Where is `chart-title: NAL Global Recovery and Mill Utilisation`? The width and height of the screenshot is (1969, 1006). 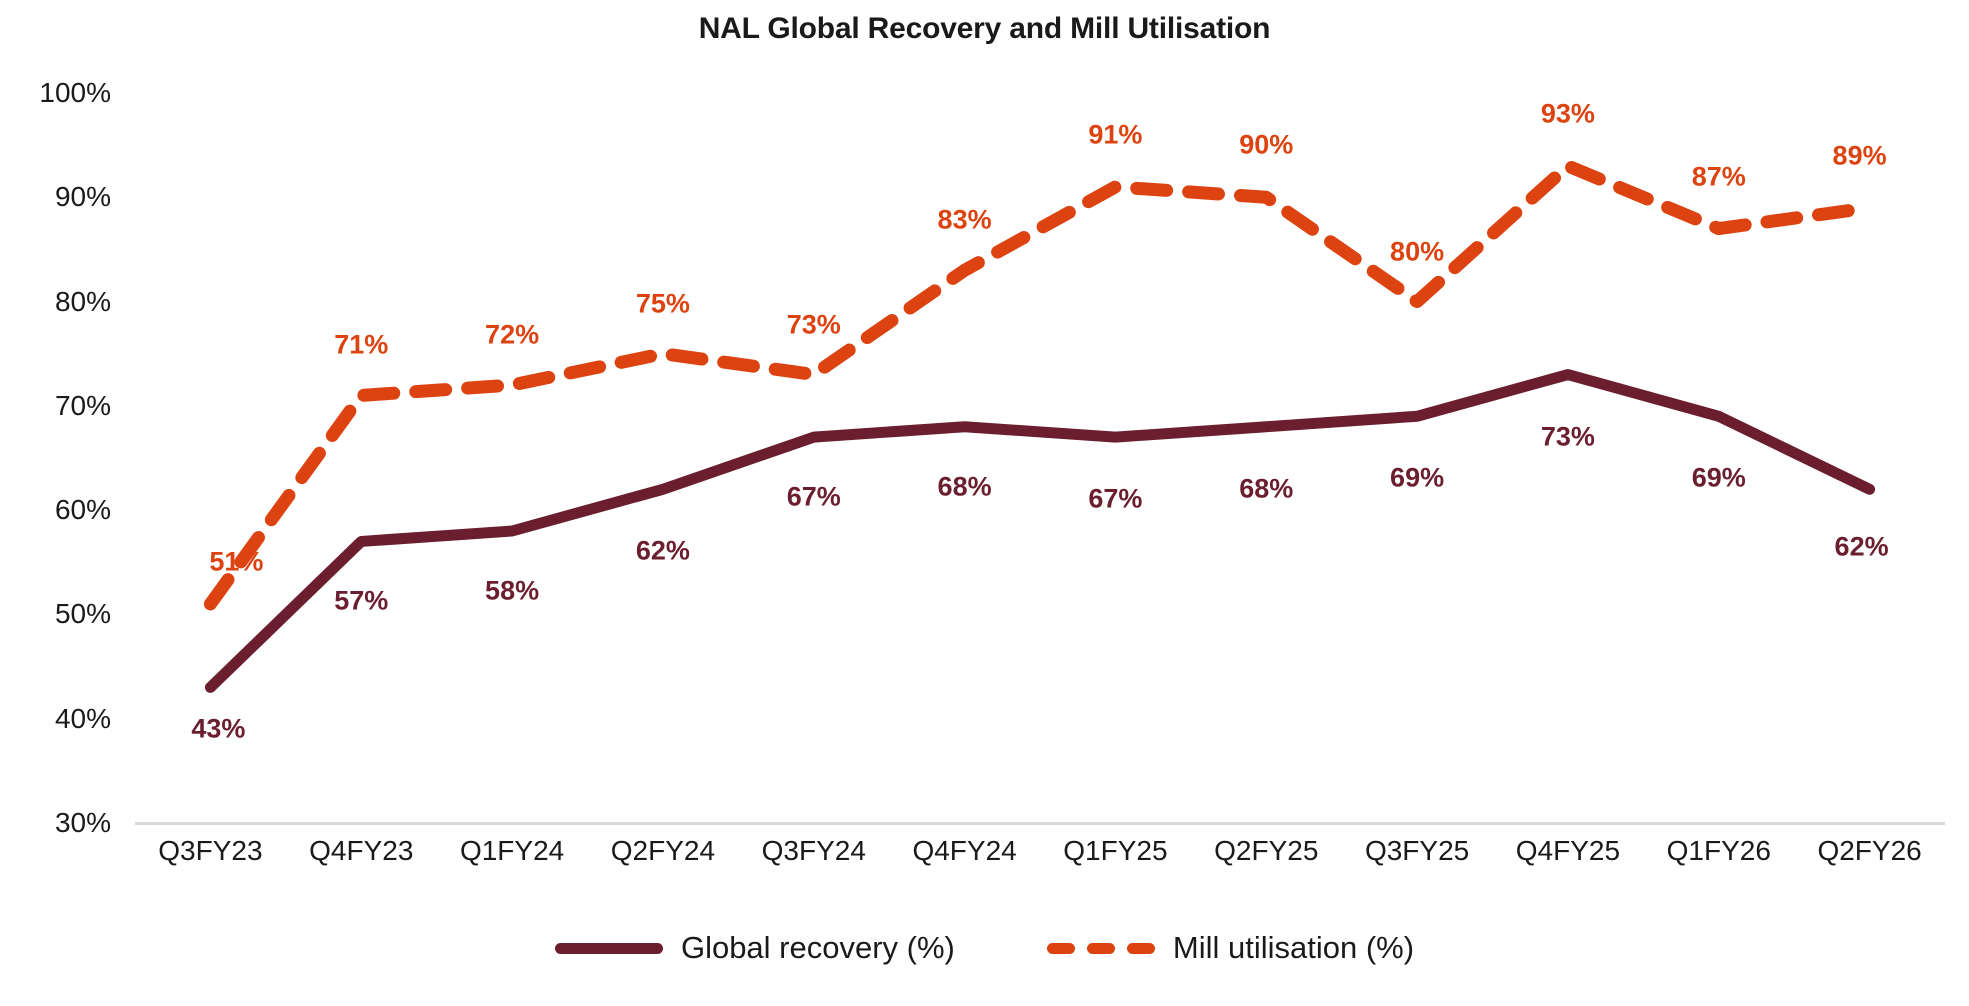
chart-title: NAL Global Recovery and Mill Utilisation is located at coordinates (984, 28).